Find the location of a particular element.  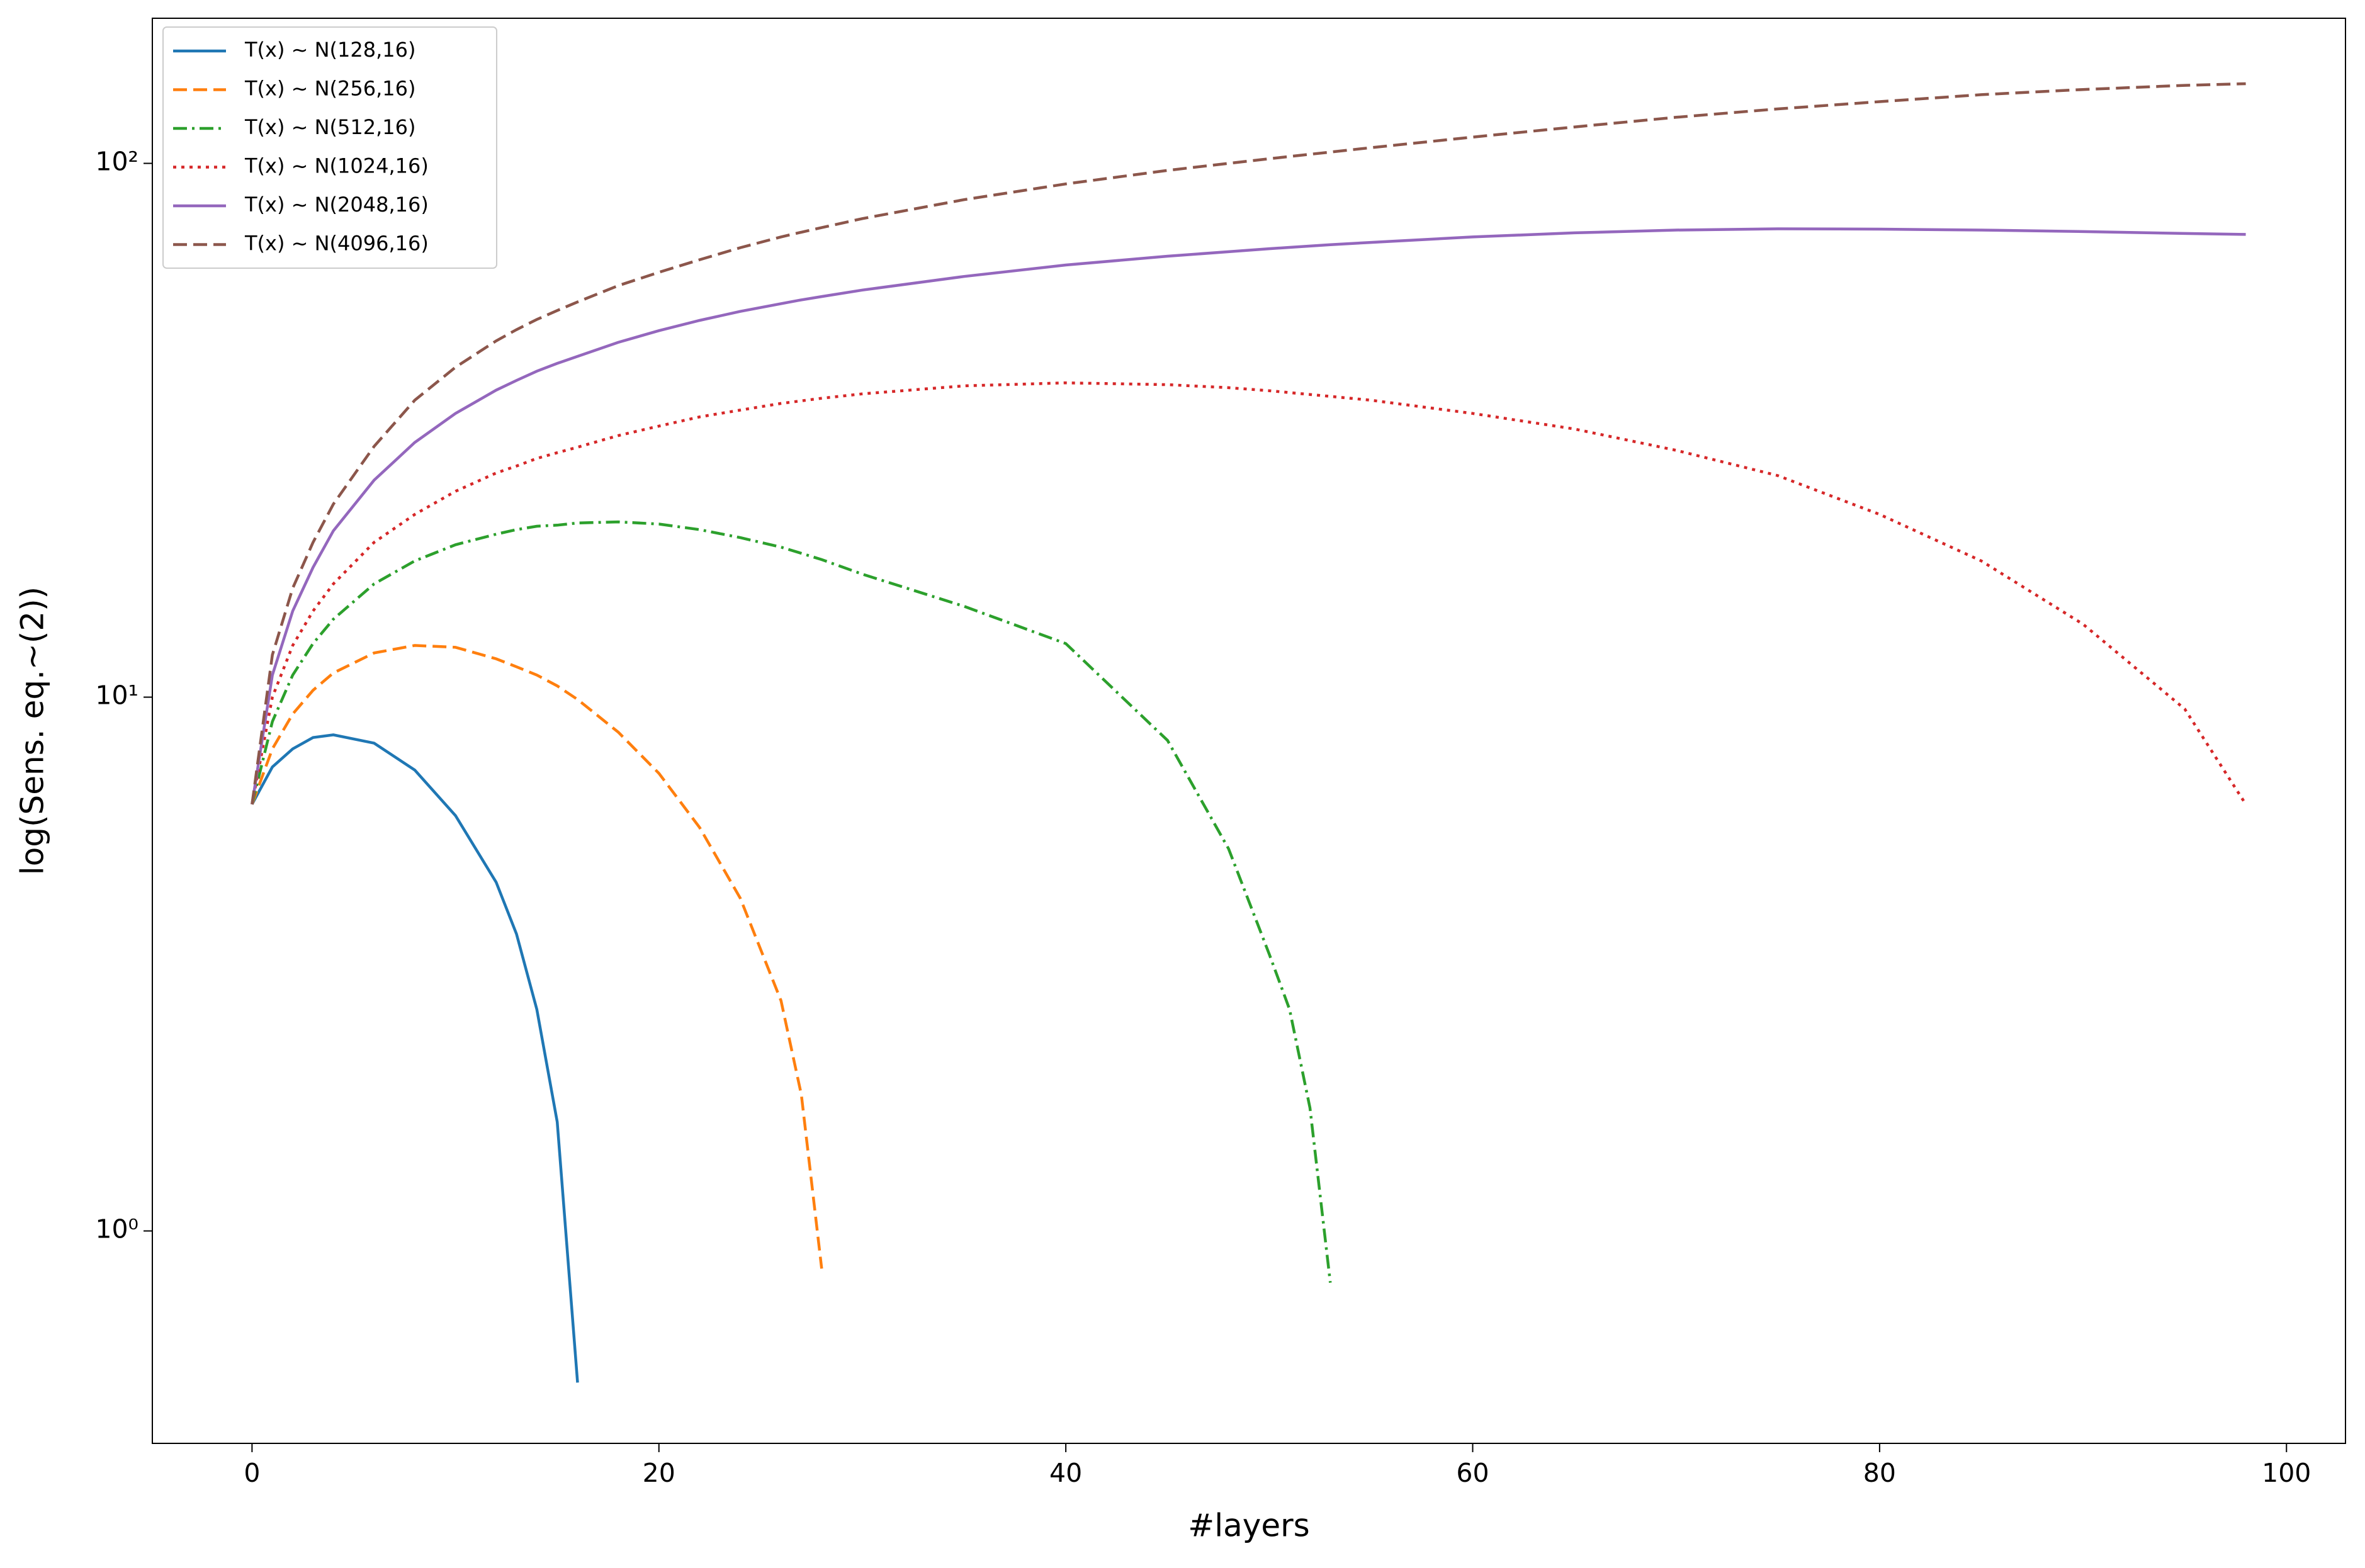

legend-label: T(x) ~ N(4096,16) is located at coordinates (336, 244).